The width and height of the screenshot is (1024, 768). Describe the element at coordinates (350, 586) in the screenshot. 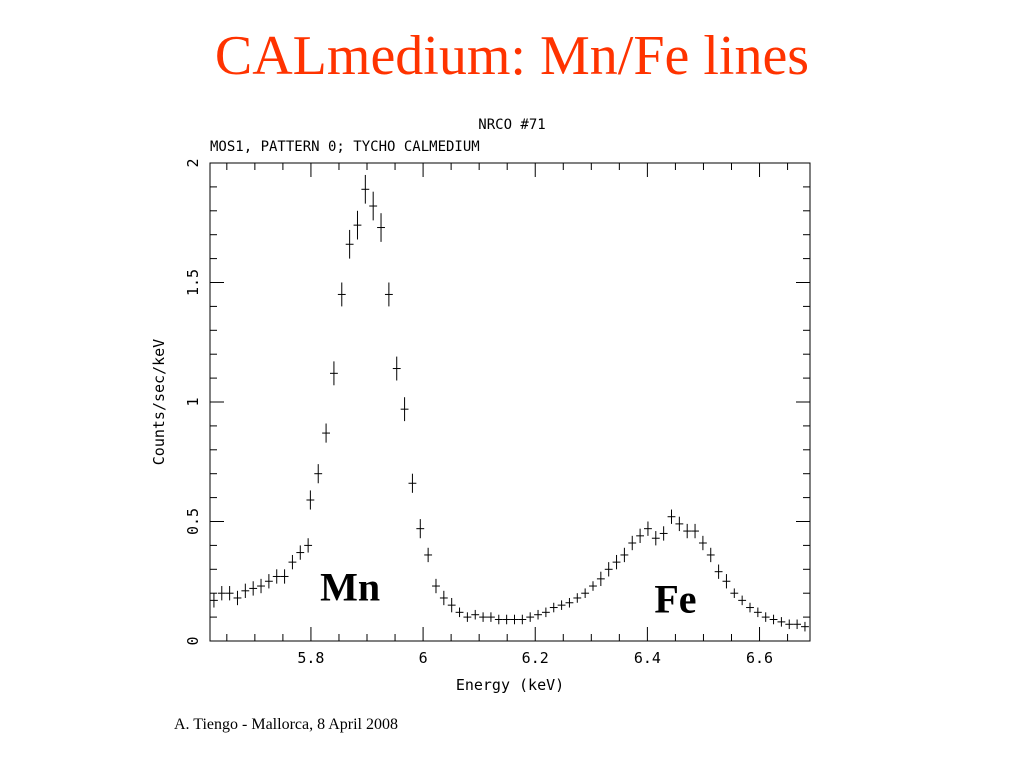

I see `annotation-mn: Mn` at that location.